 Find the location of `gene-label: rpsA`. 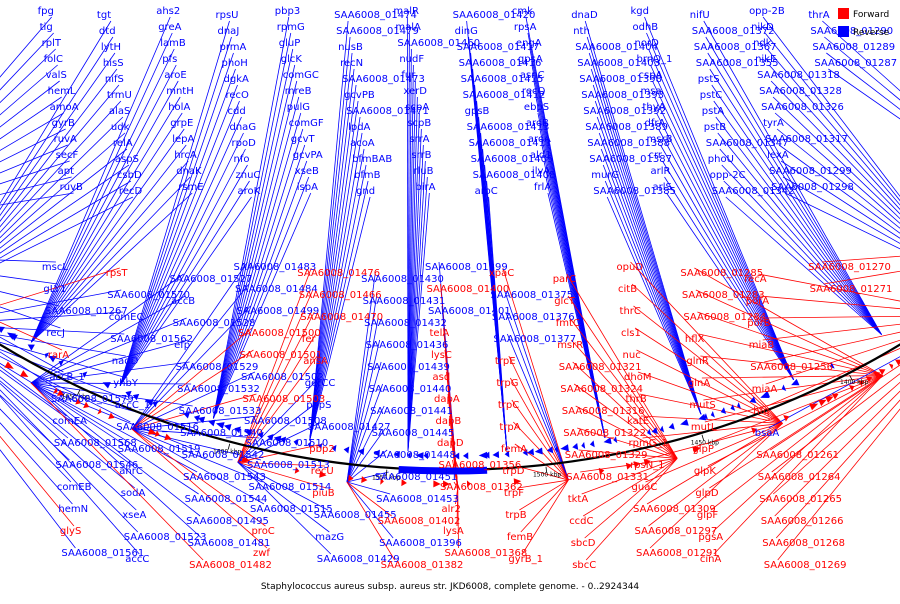

gene-label: rpsA is located at coordinates (525, 27).